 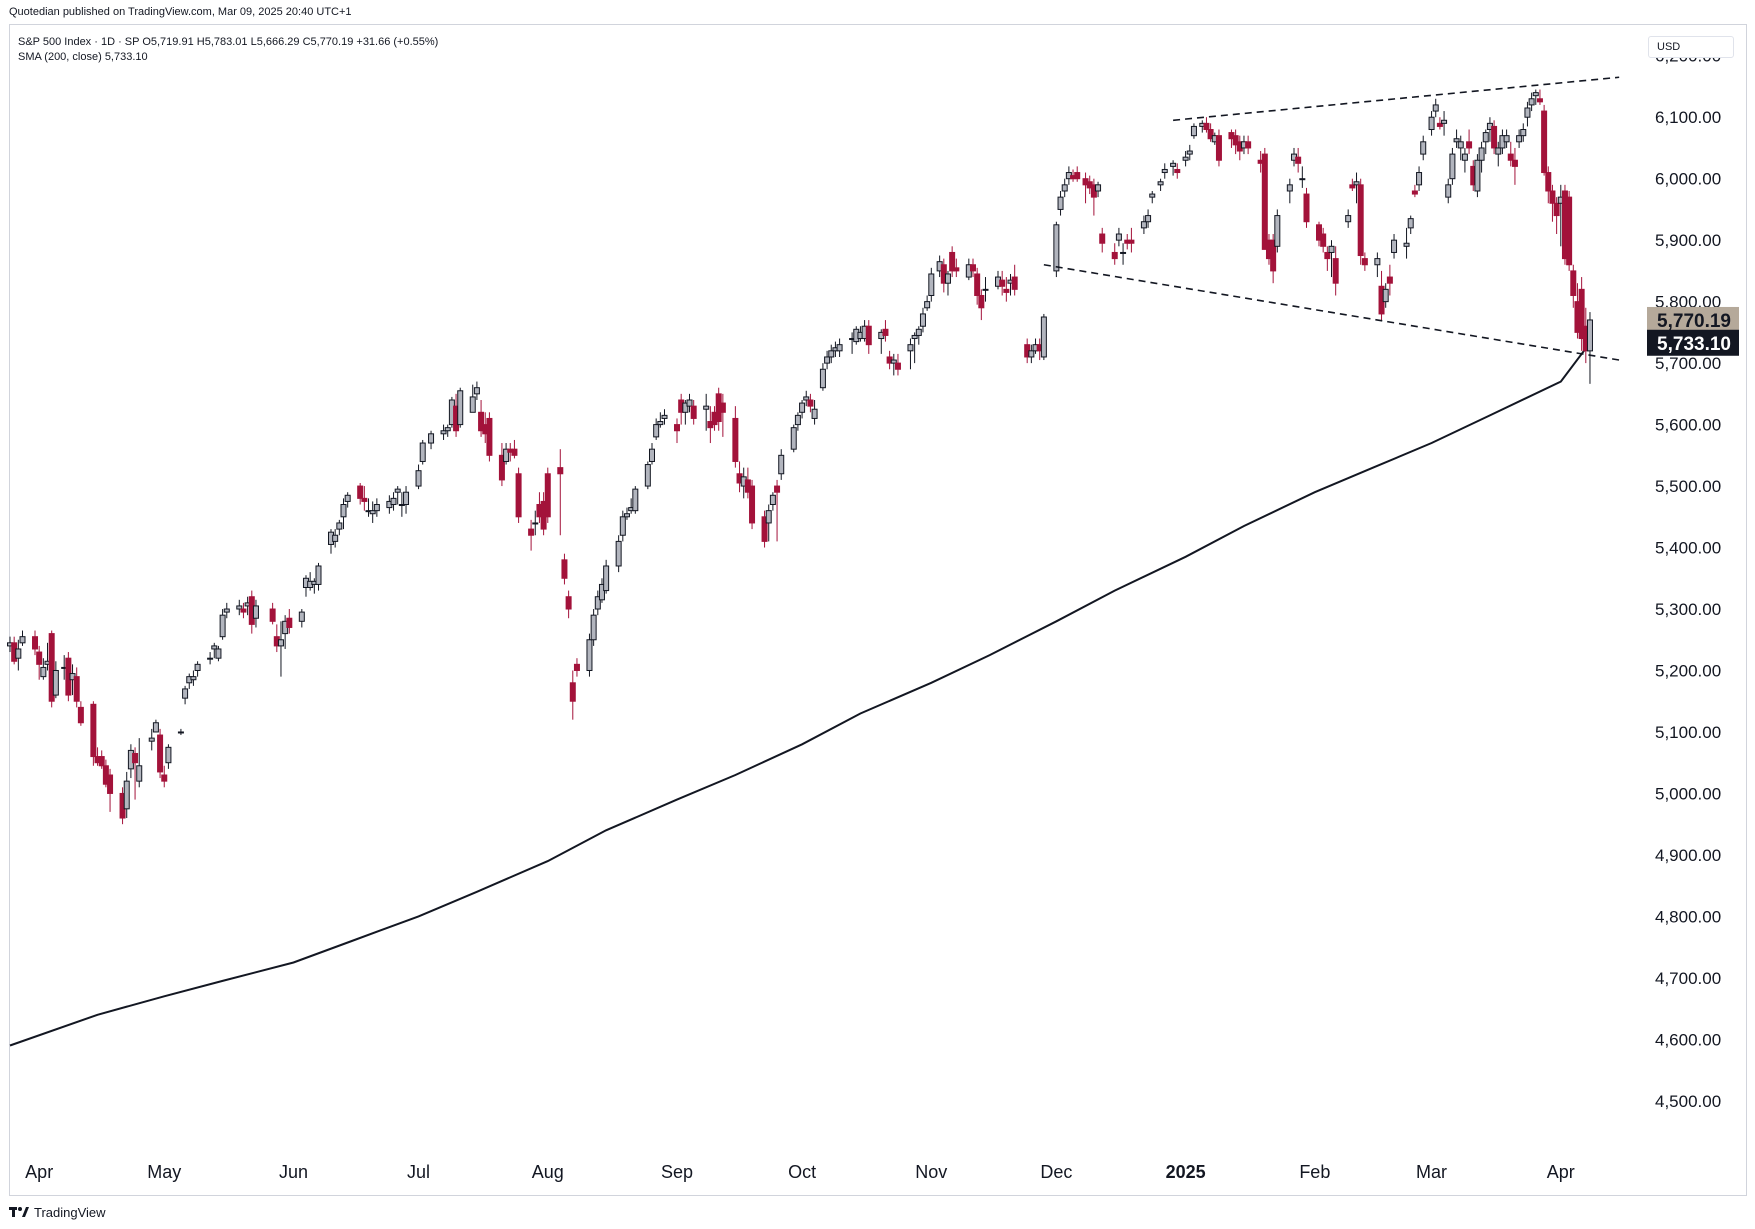 I want to click on y-tick-label: 5,400.00, so click(x=1688, y=548).